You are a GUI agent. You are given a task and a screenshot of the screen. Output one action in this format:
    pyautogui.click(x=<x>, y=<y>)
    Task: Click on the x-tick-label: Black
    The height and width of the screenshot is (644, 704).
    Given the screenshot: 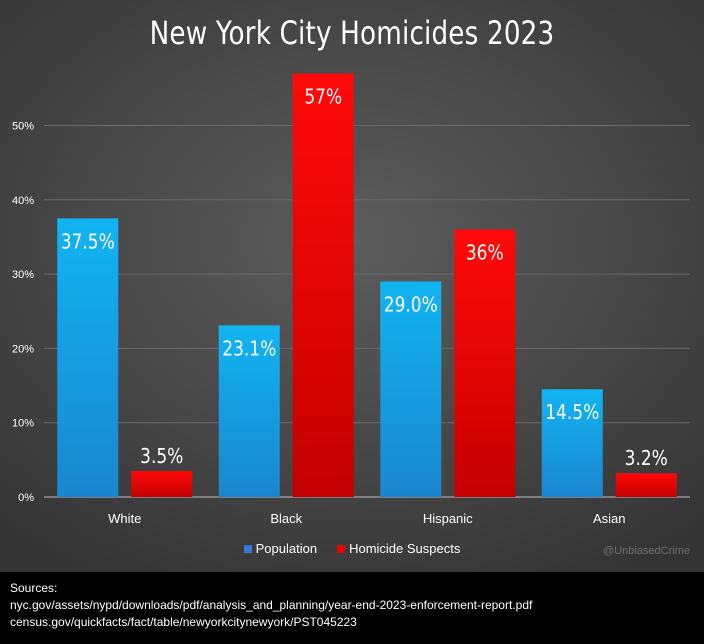 What is the action you would take?
    pyautogui.click(x=286, y=518)
    